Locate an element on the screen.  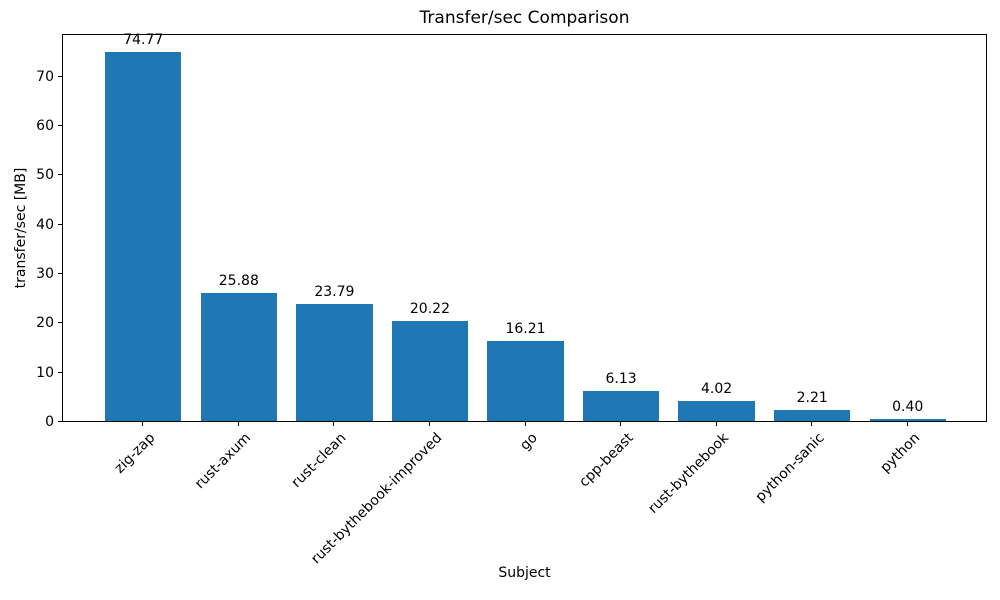
x-tick-label: zig-zap is located at coordinates (135, 453).